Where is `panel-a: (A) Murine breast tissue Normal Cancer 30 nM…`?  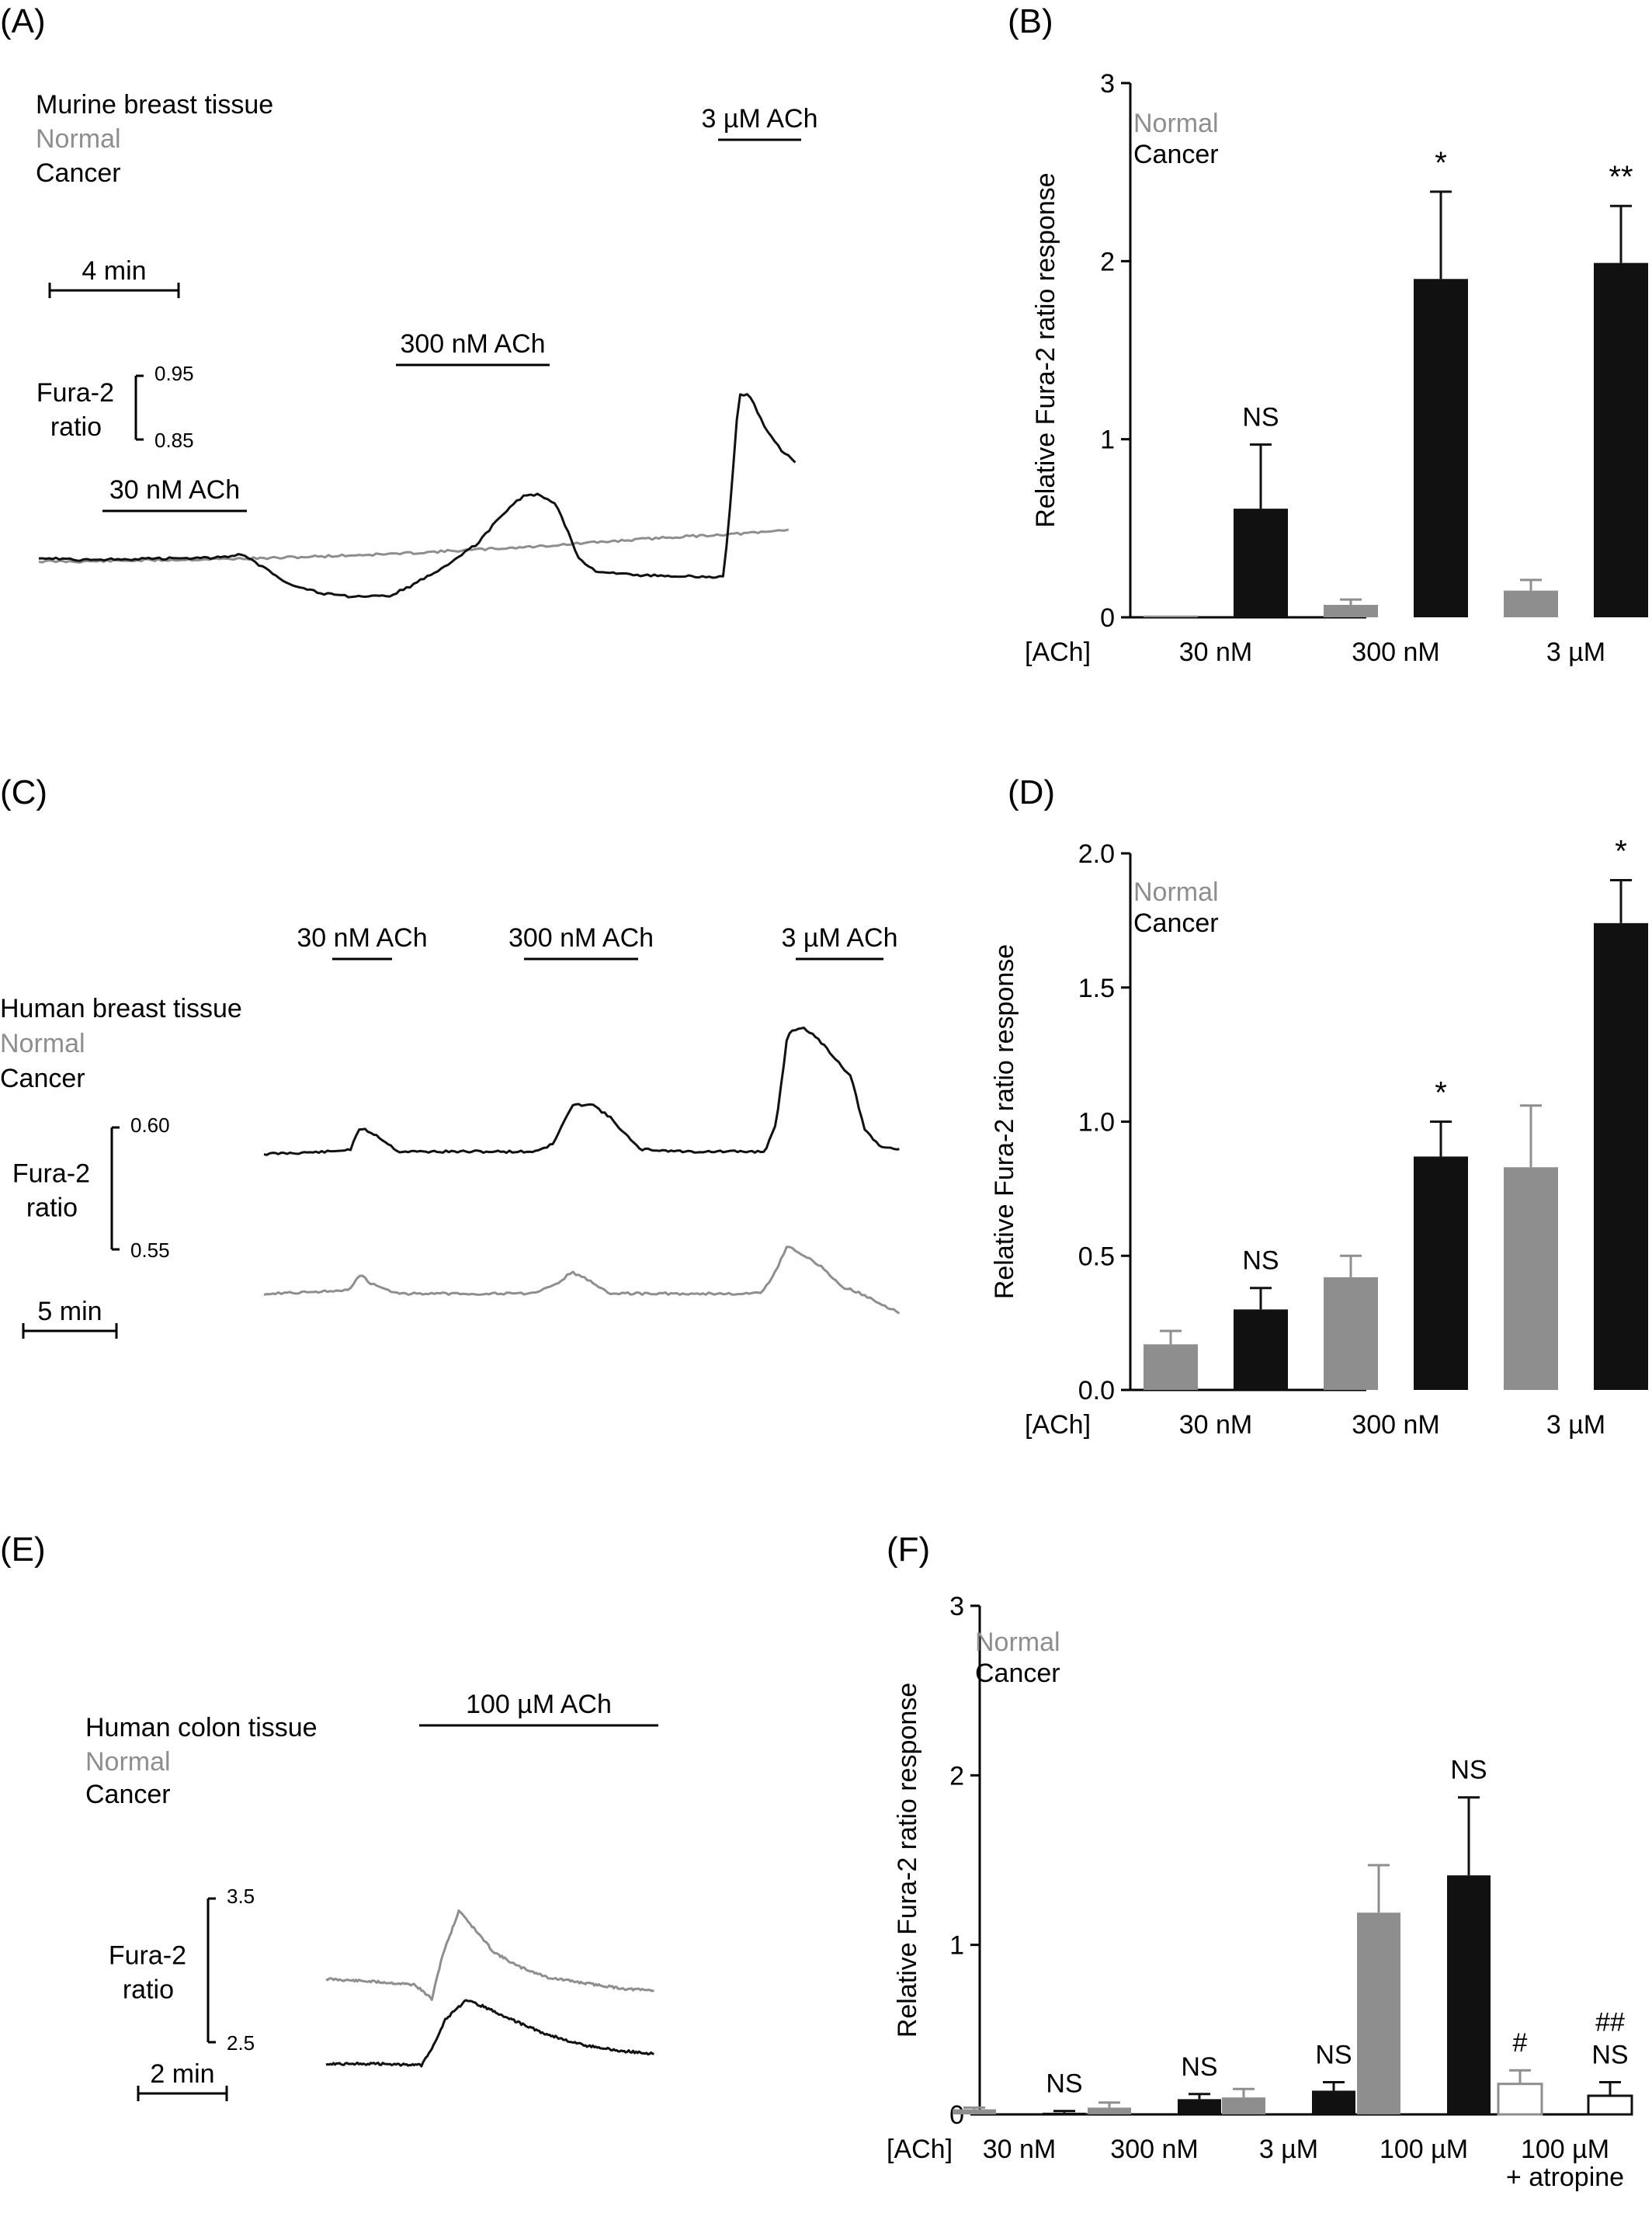 panel-a: (A) Murine breast tissue Normal Cancer 30 nM… is located at coordinates (409, 300).